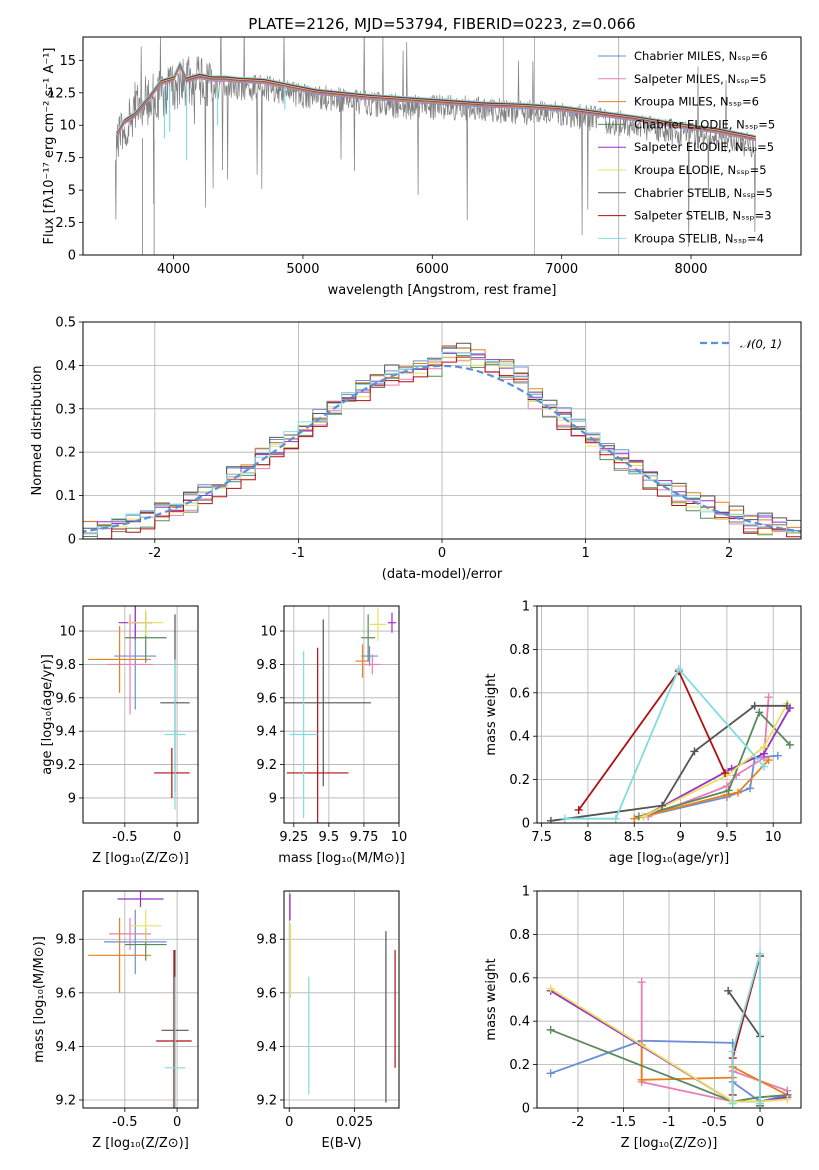 The width and height of the screenshot is (819, 1170). Describe the element at coordinates (293, 837) in the screenshot. I see `x-tick-label: 9.25` at that location.